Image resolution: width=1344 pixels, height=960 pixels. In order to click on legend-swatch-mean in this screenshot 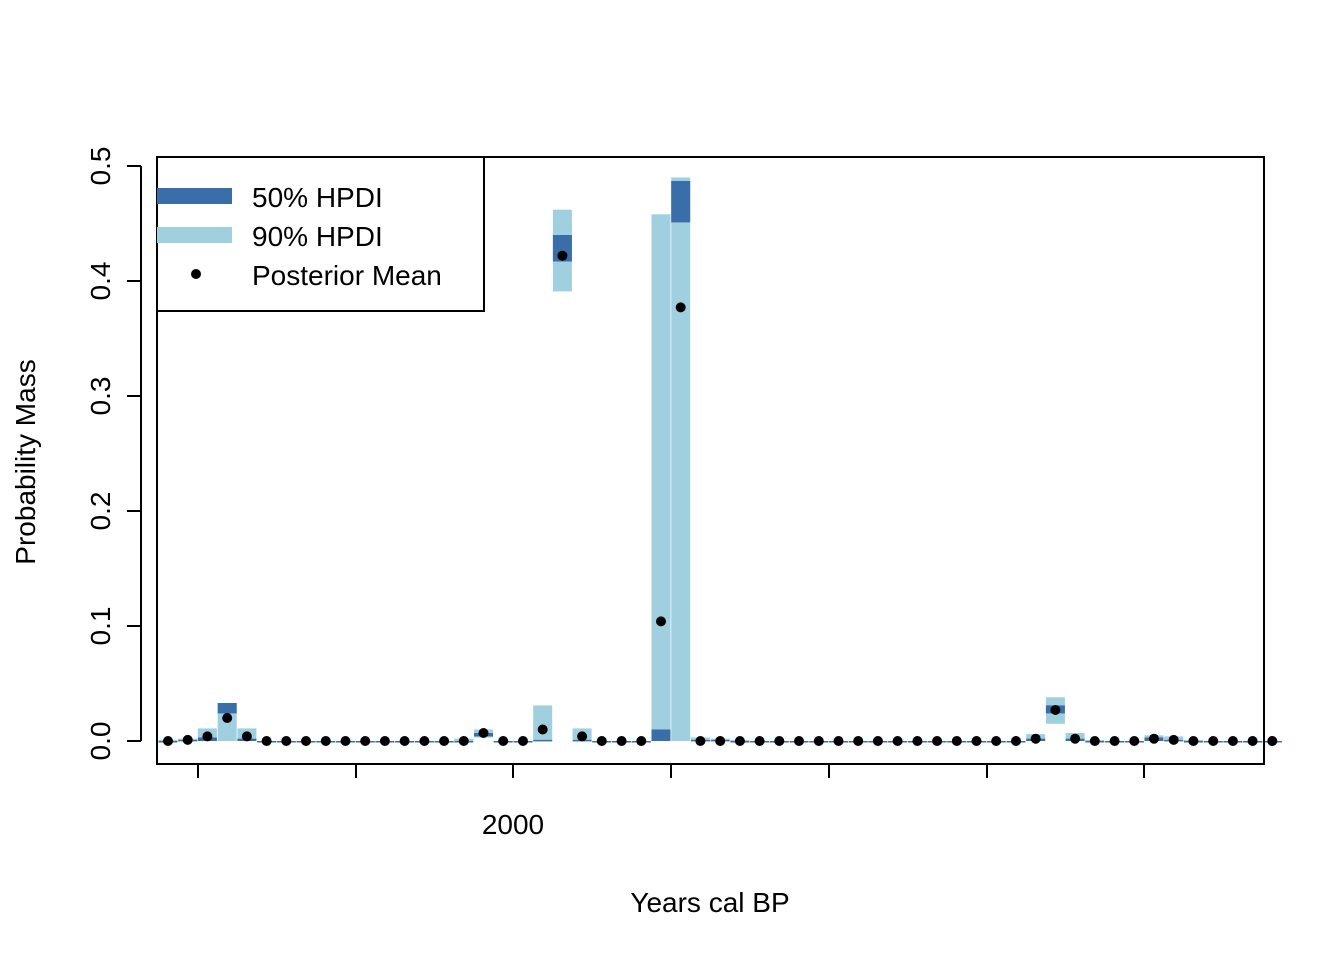, I will do `click(196, 274)`.